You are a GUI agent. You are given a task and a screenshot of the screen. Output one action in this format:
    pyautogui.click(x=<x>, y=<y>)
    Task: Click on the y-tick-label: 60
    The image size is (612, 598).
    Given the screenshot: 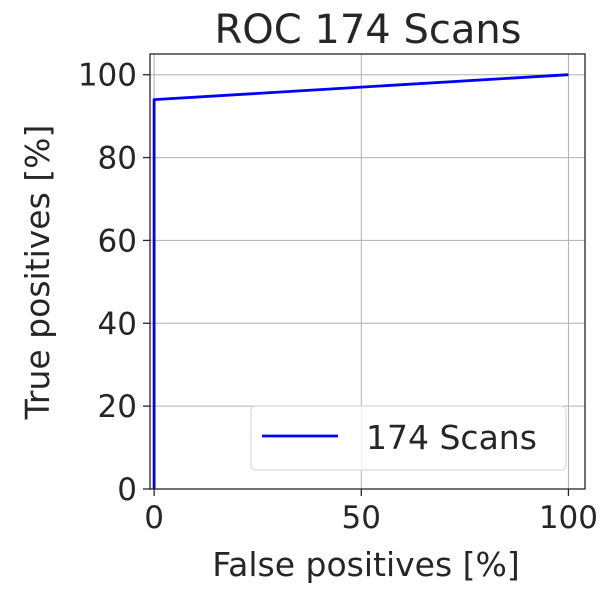 What is the action you would take?
    pyautogui.click(x=117, y=241)
    